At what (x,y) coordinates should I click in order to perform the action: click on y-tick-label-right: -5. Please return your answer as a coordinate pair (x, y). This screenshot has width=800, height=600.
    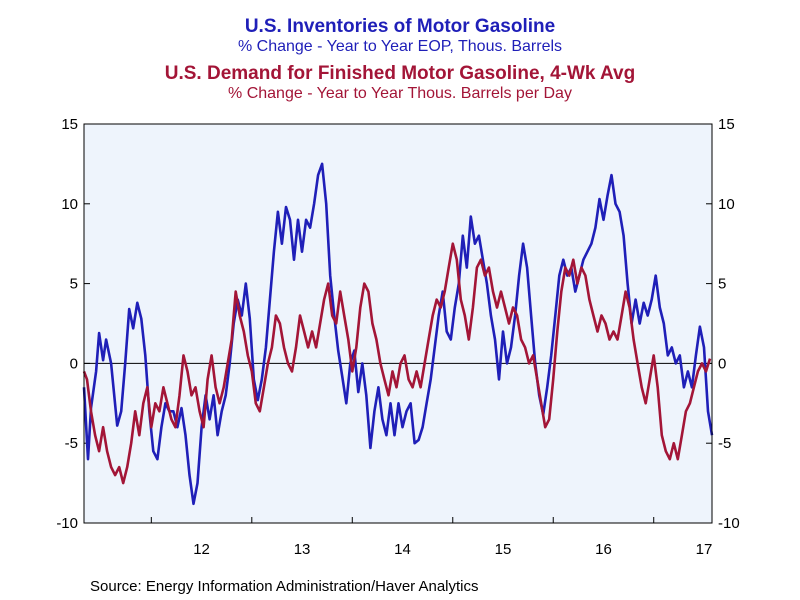
    Looking at the image, I should click on (724, 443).